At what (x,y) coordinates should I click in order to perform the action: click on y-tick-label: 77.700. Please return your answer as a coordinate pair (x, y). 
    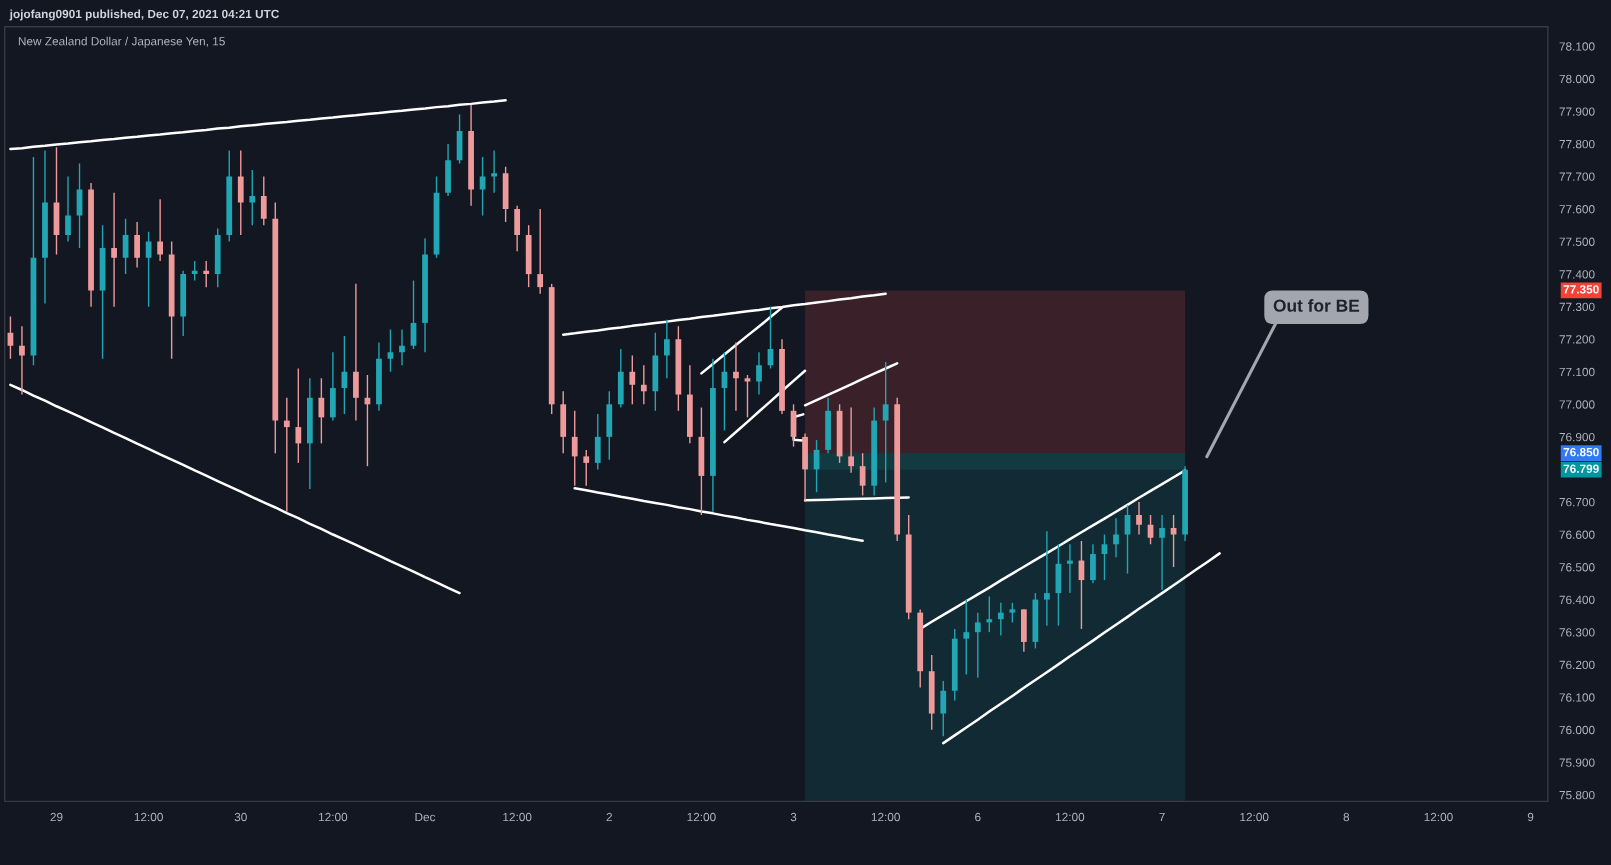
    Looking at the image, I should click on (1577, 176).